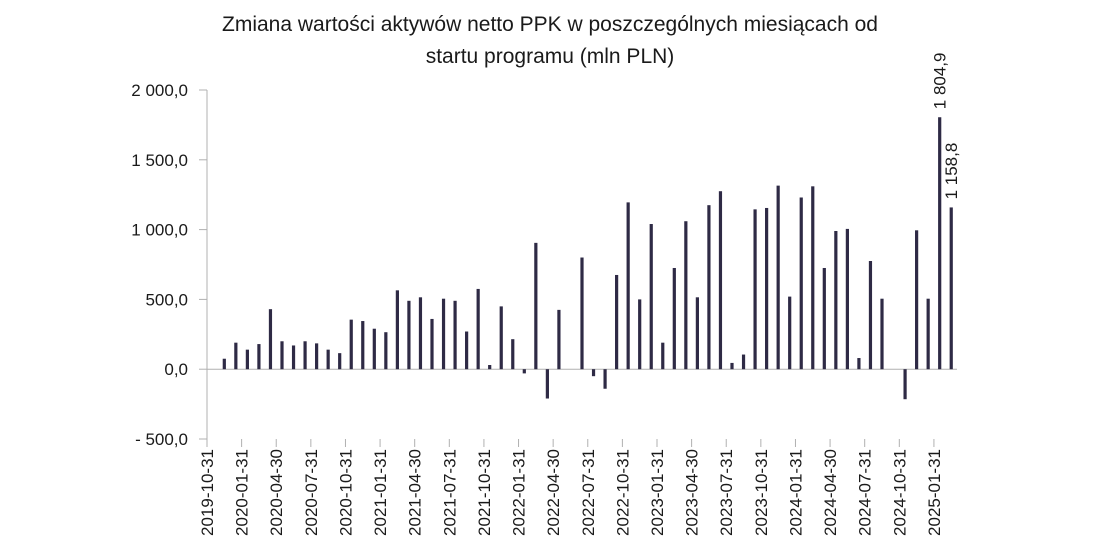 This screenshot has height=550, width=1110. I want to click on y-tick-label: 1 500,0, so click(159, 160).